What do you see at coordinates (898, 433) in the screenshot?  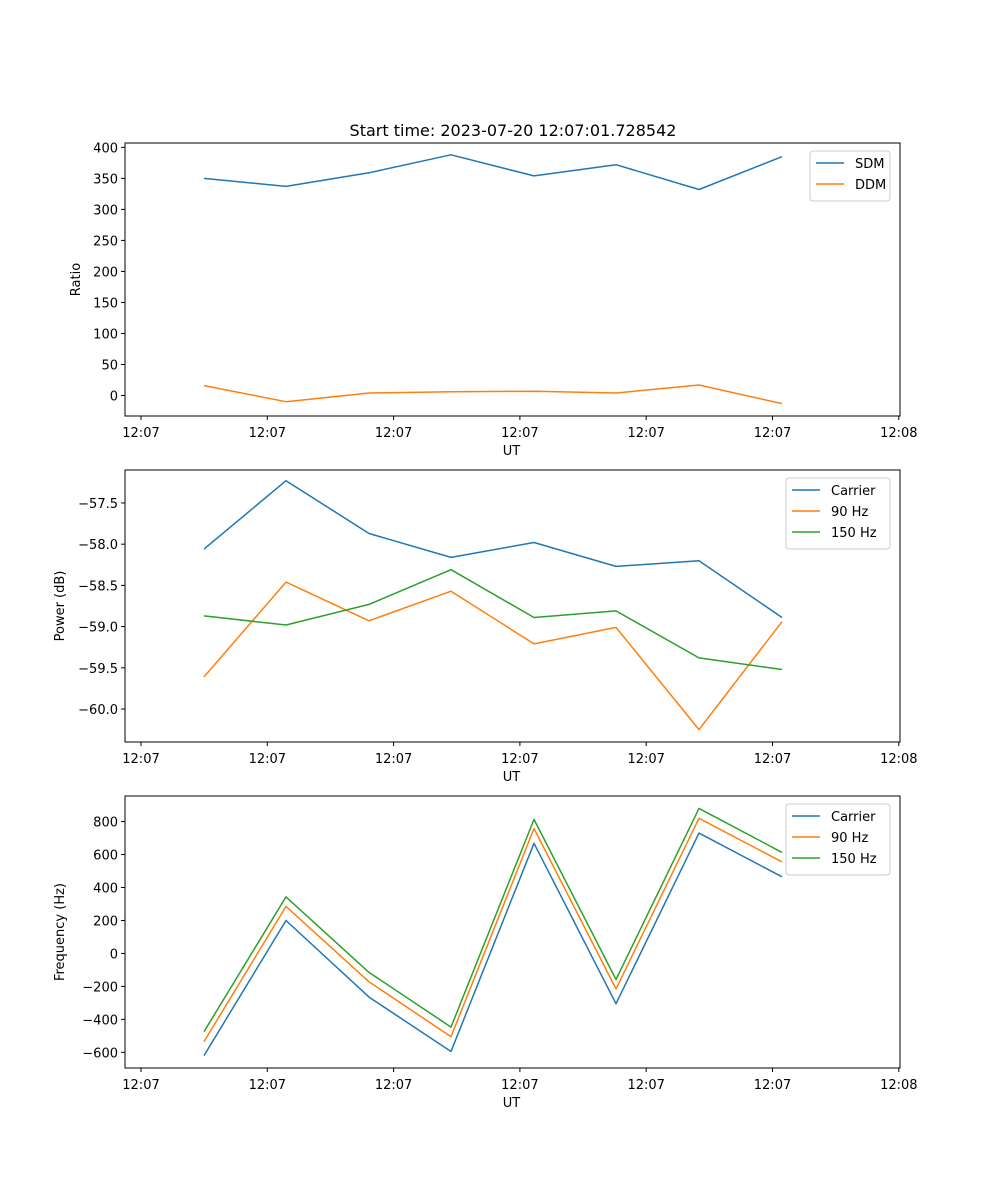 I see `ratio-x-tick-label: 12:08` at bounding box center [898, 433].